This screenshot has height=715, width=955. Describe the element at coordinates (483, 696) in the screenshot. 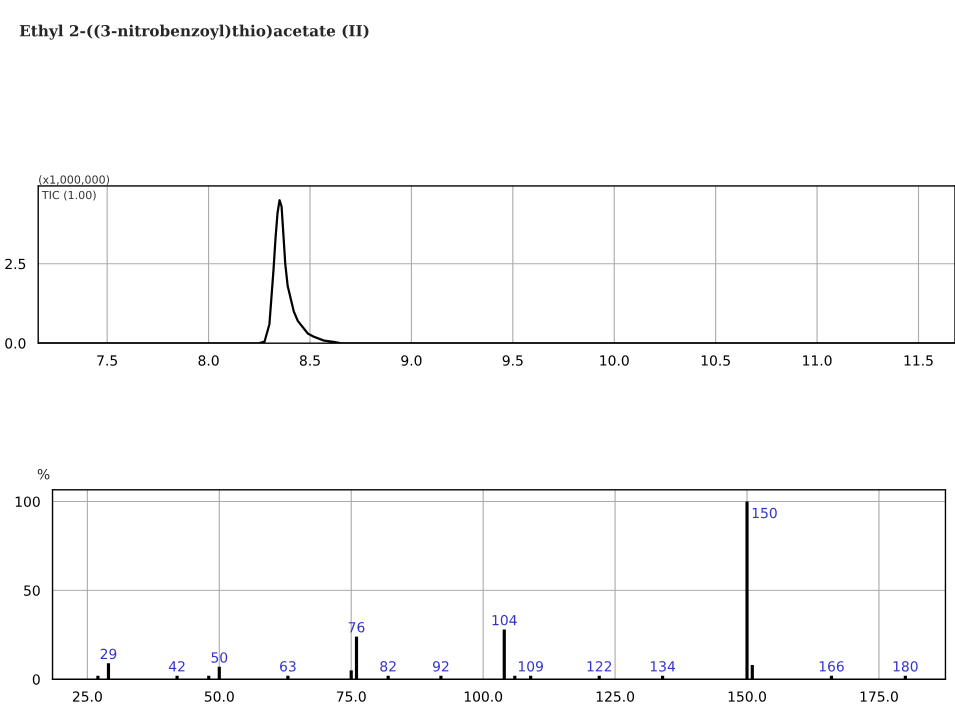

I see `x-tick-label: 100.0` at that location.